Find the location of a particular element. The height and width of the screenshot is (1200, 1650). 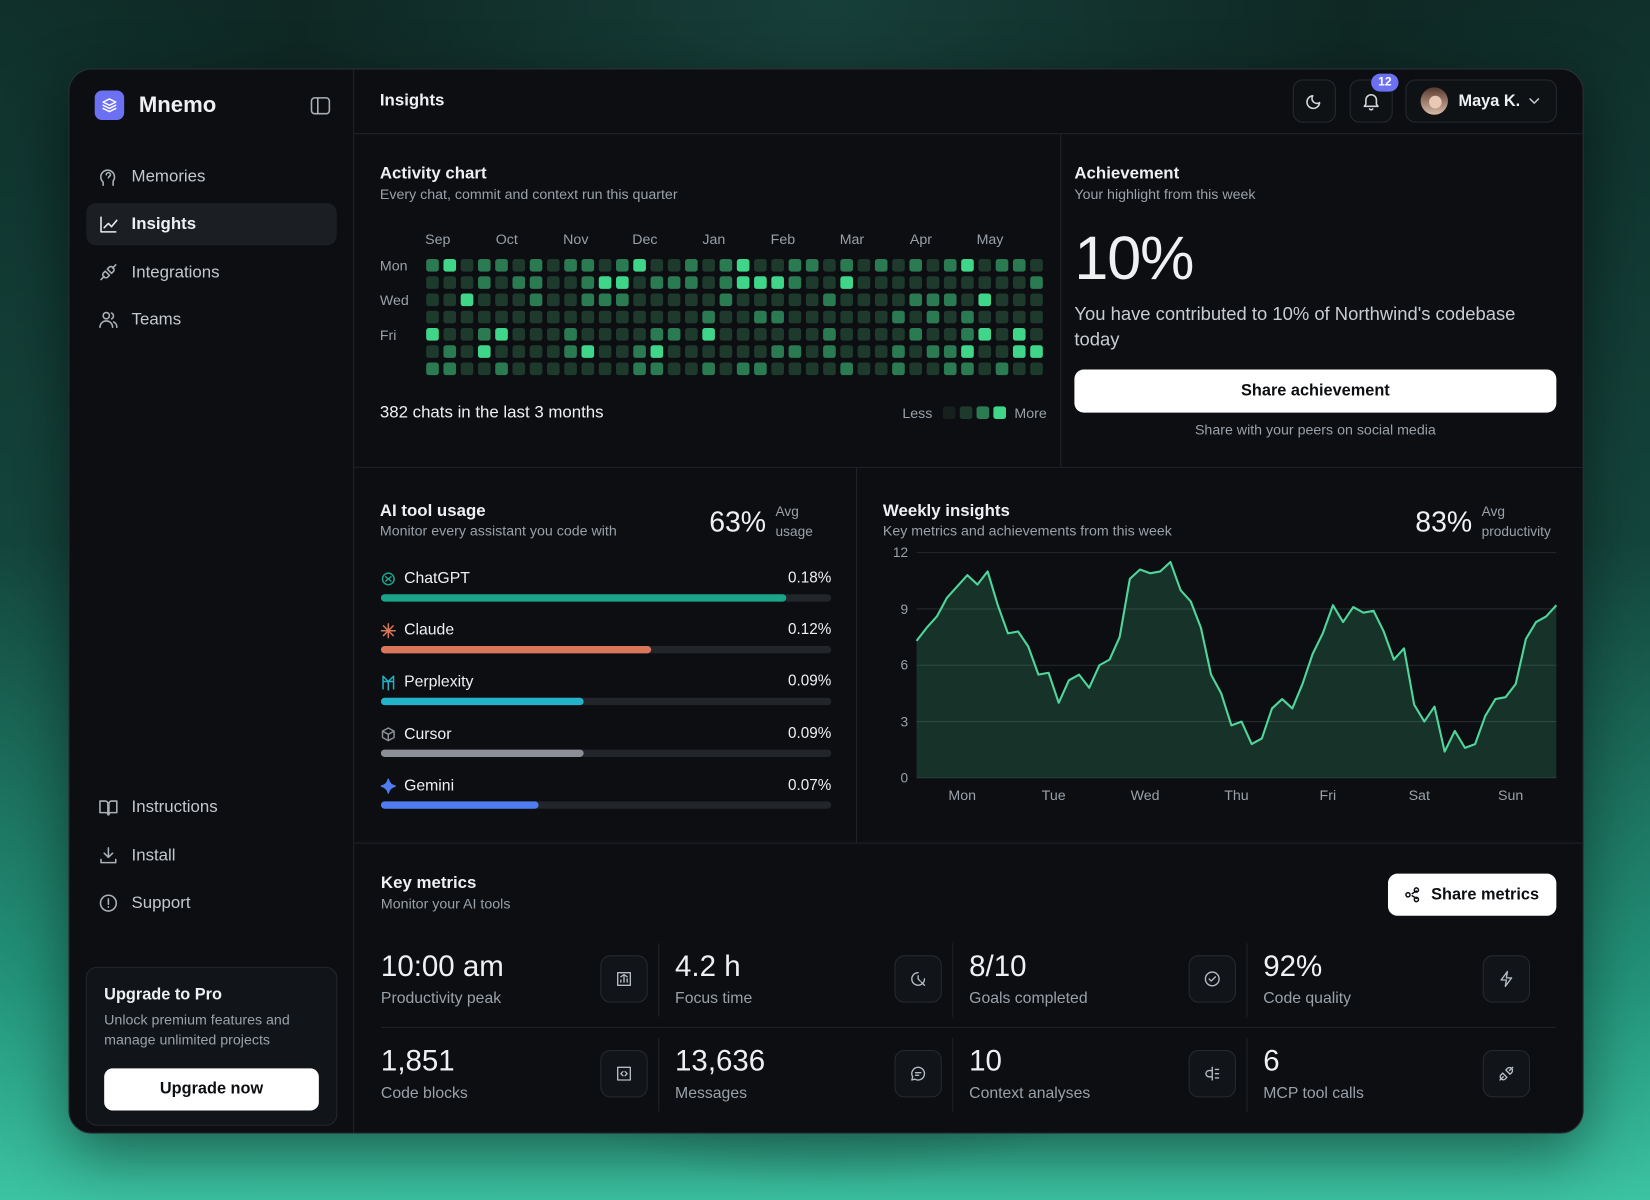

metric-value: 1,851 is located at coordinates (417, 1061).